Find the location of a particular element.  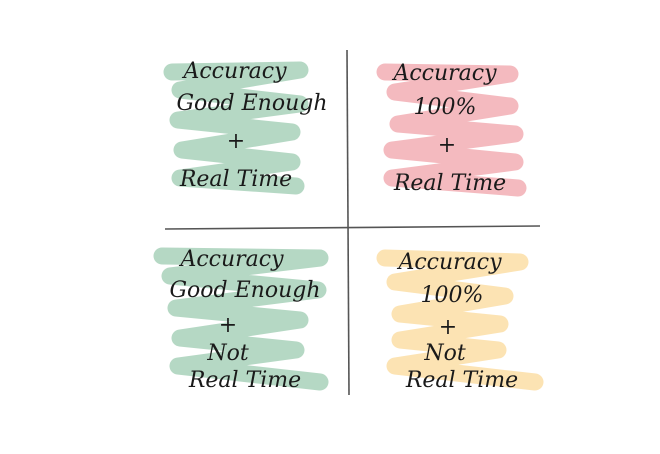

quadrant: Accuracy Good Enough + Real Time is located at coordinates (251, 125).